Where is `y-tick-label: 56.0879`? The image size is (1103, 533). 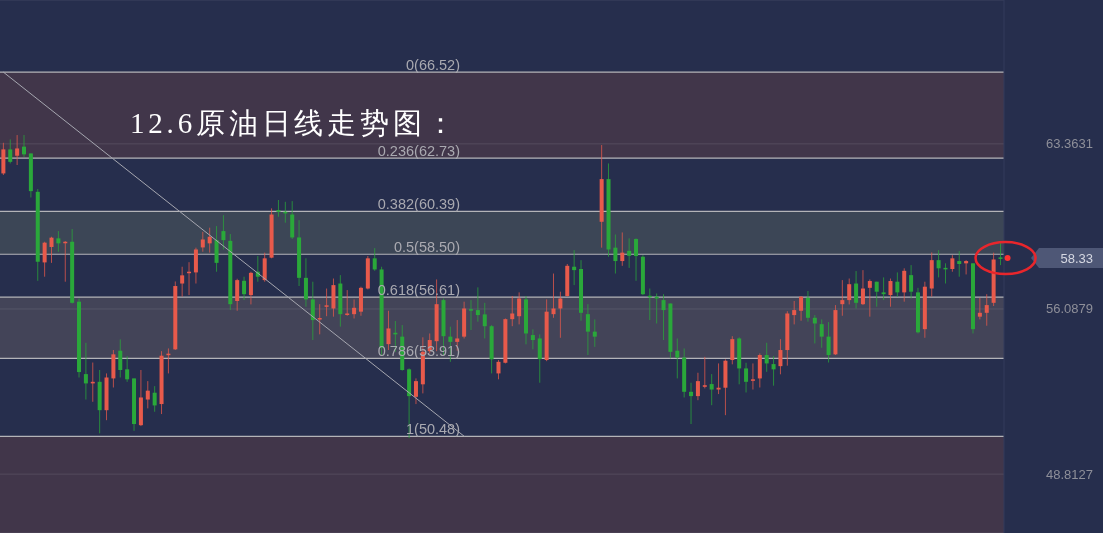
y-tick-label: 56.0879 is located at coordinates (1069, 309).